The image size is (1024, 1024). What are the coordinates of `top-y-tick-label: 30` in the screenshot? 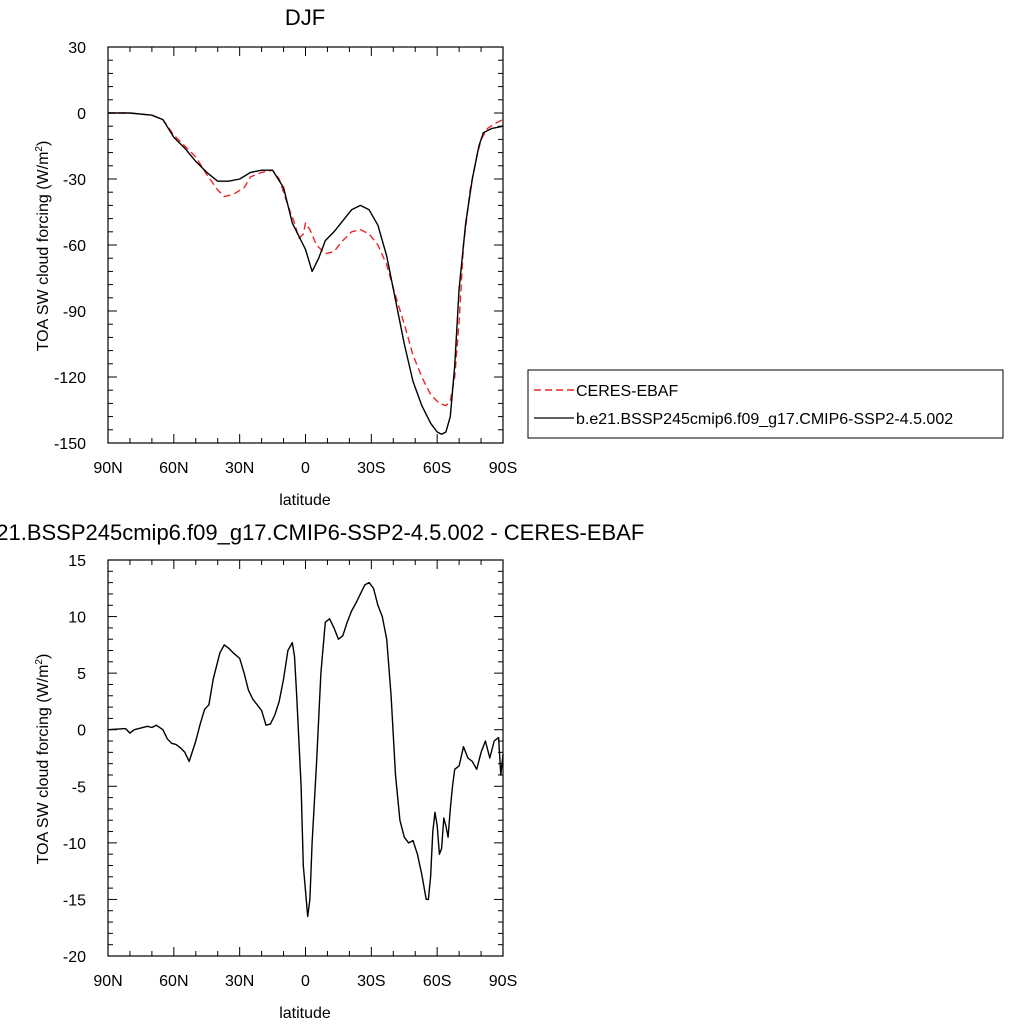 It's located at (77, 48).